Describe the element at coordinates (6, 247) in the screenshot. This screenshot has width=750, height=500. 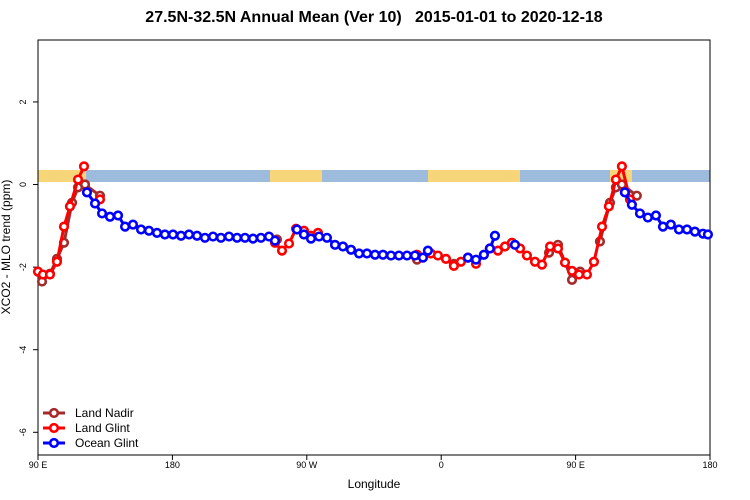
I see `y-axis-title: XCO2 - MLO trend (ppm)` at that location.